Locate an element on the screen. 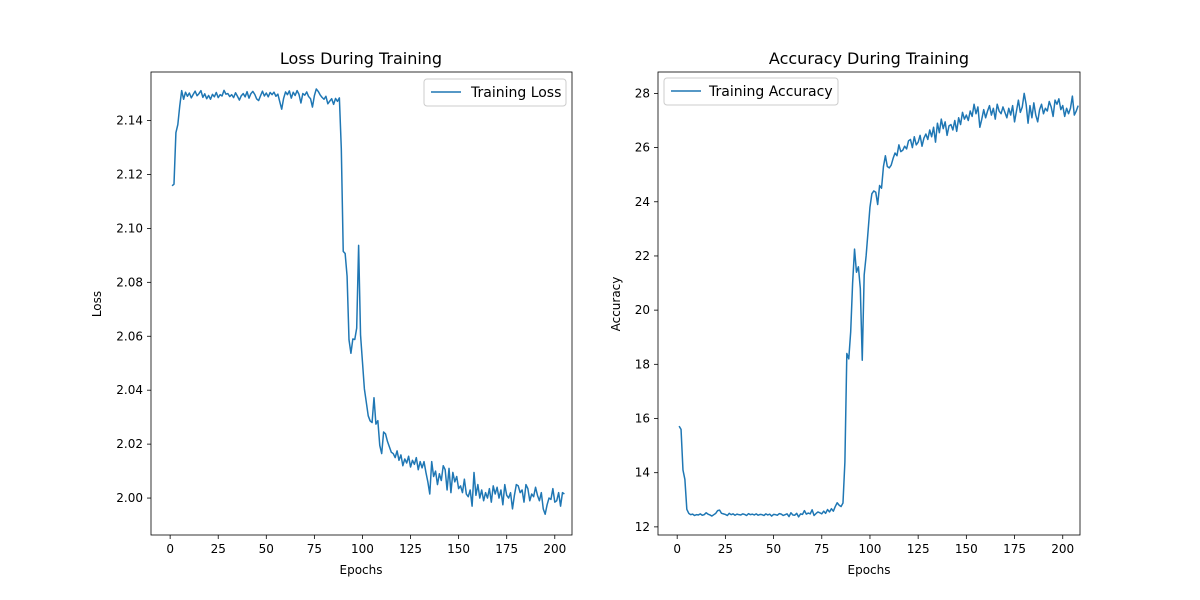 The width and height of the screenshot is (1200, 600). accuracy-y-tick-label: 16 is located at coordinates (642, 419).